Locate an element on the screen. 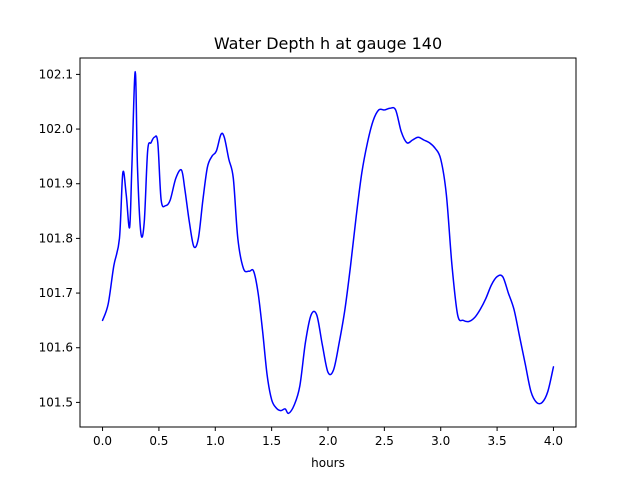 This screenshot has width=640, height=480. y-axis: 101.5 101.6 101.7 101.8 101.9 102.0 102.1 is located at coordinates (59, 238).